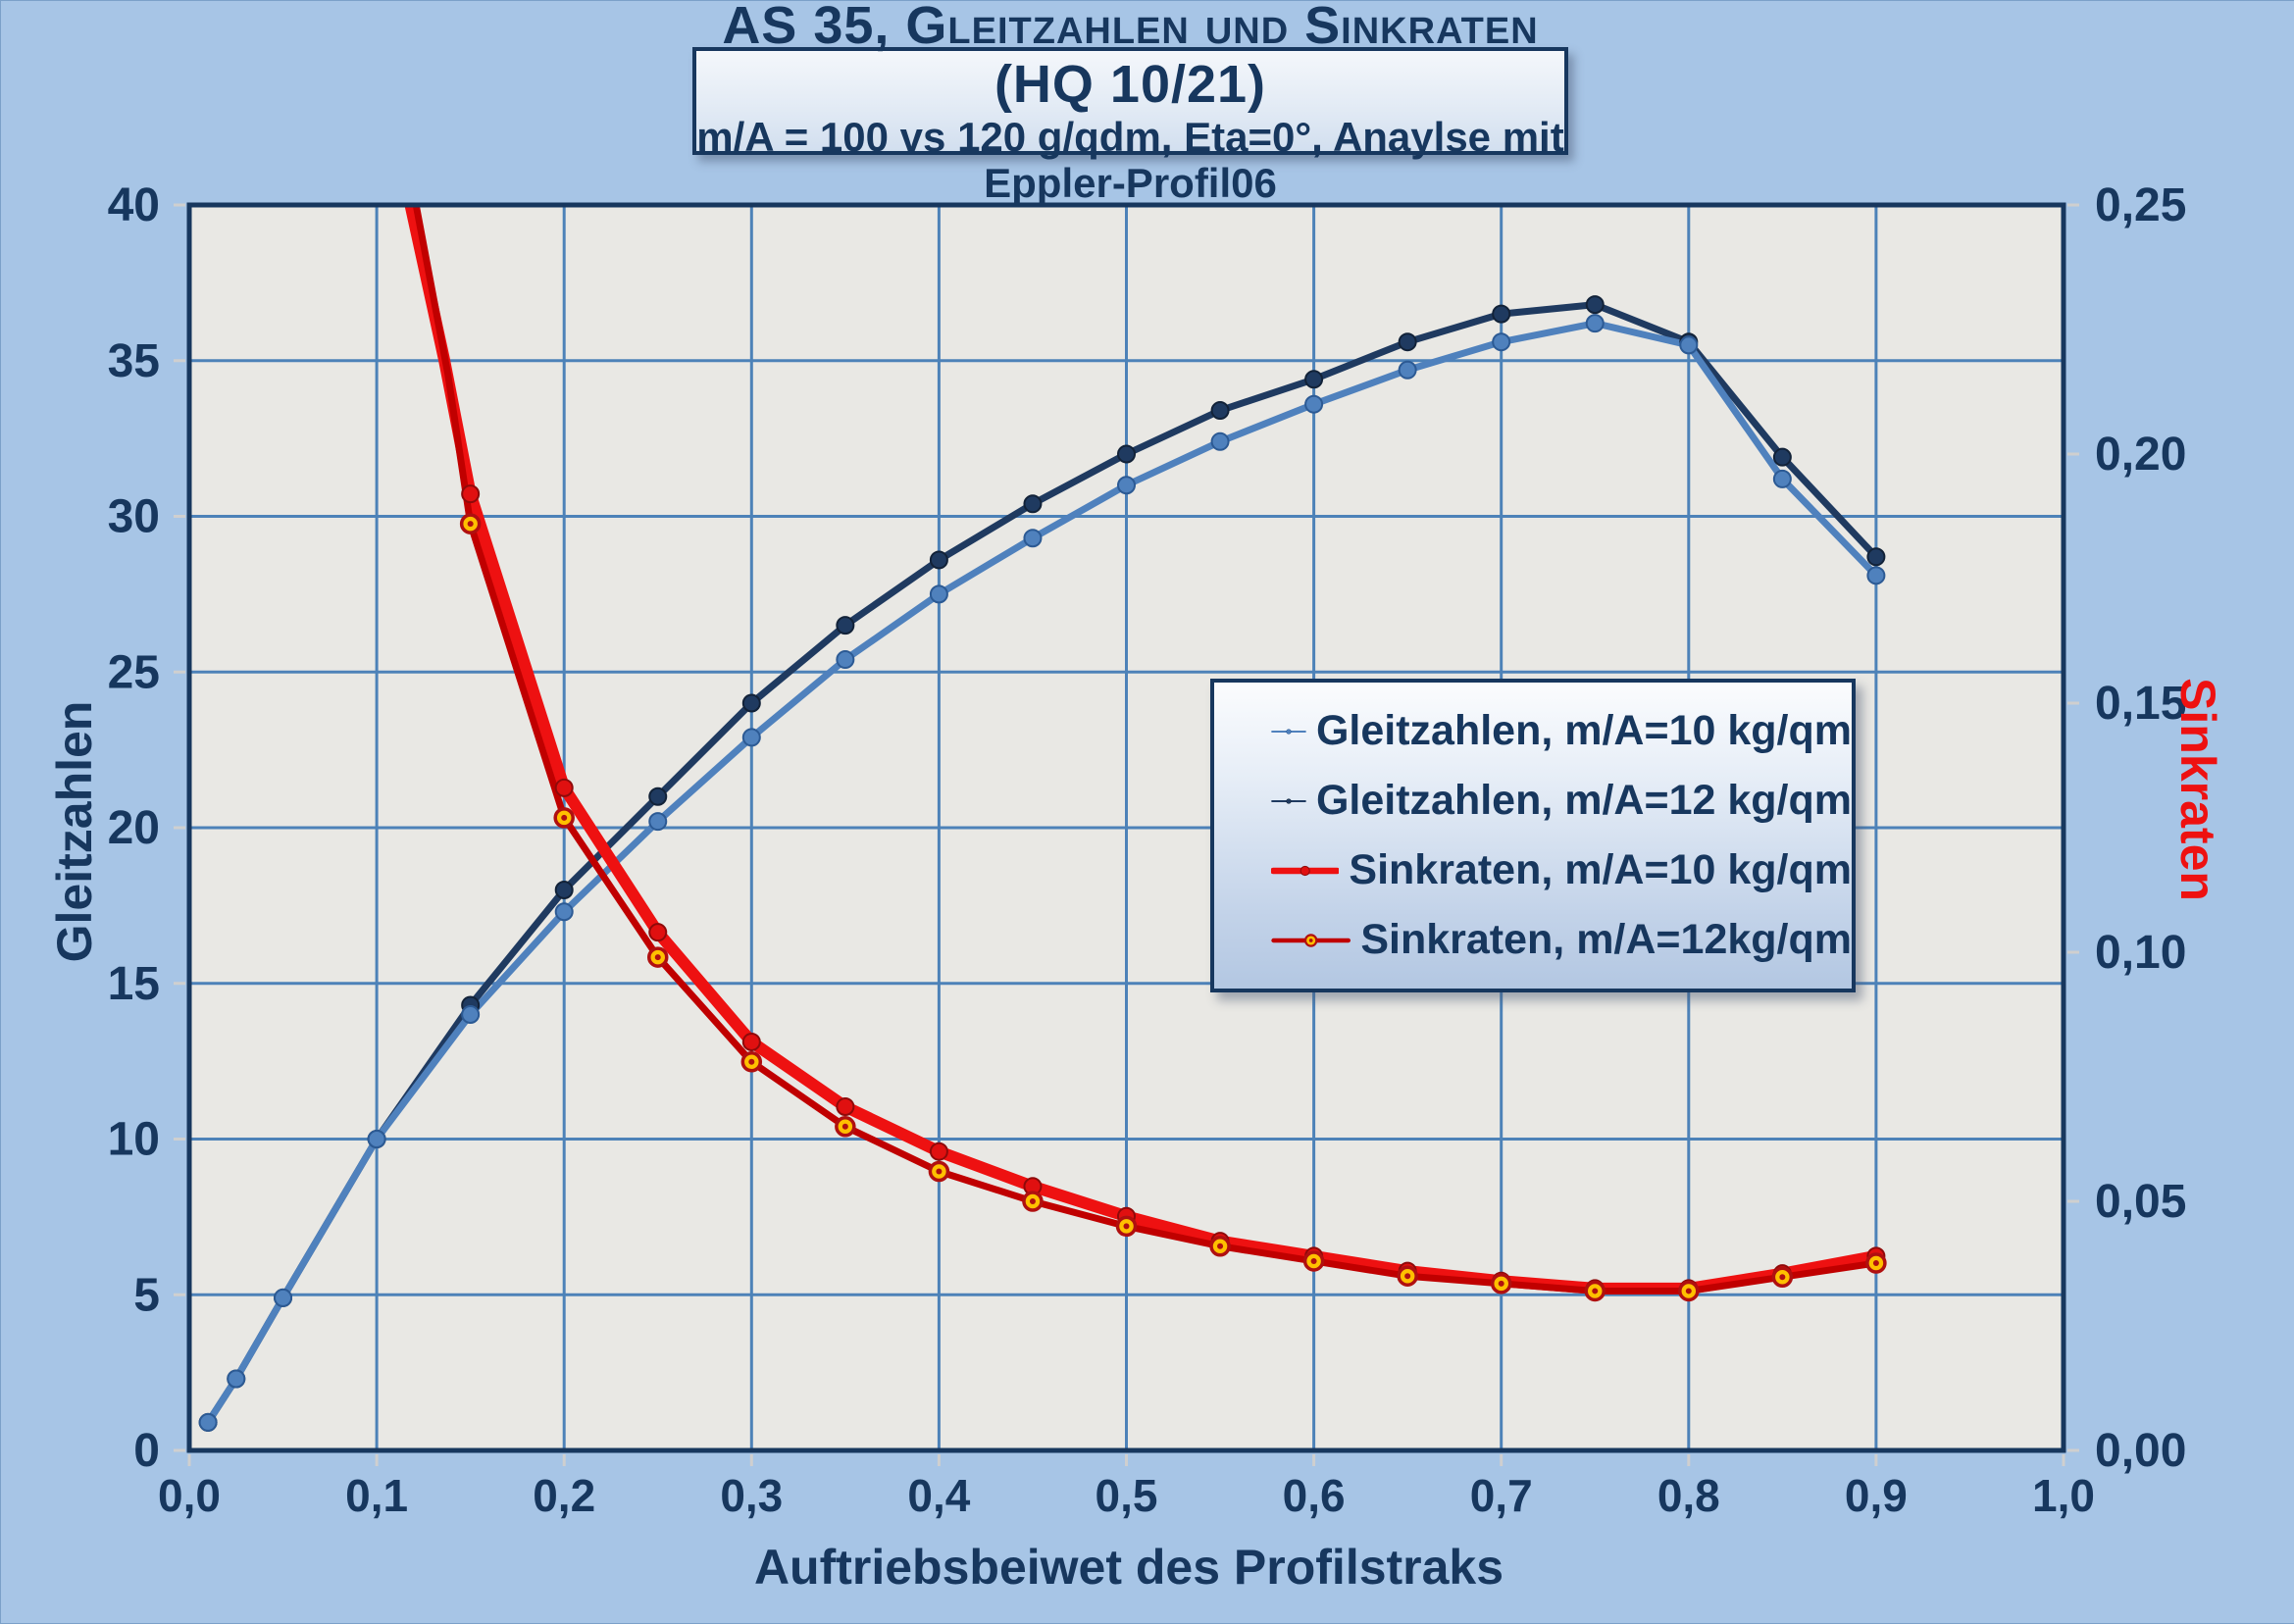 The image size is (2294, 1624). I want to click on legend-label: Sinkraten, m/A=12kg/qm, so click(1606, 939).